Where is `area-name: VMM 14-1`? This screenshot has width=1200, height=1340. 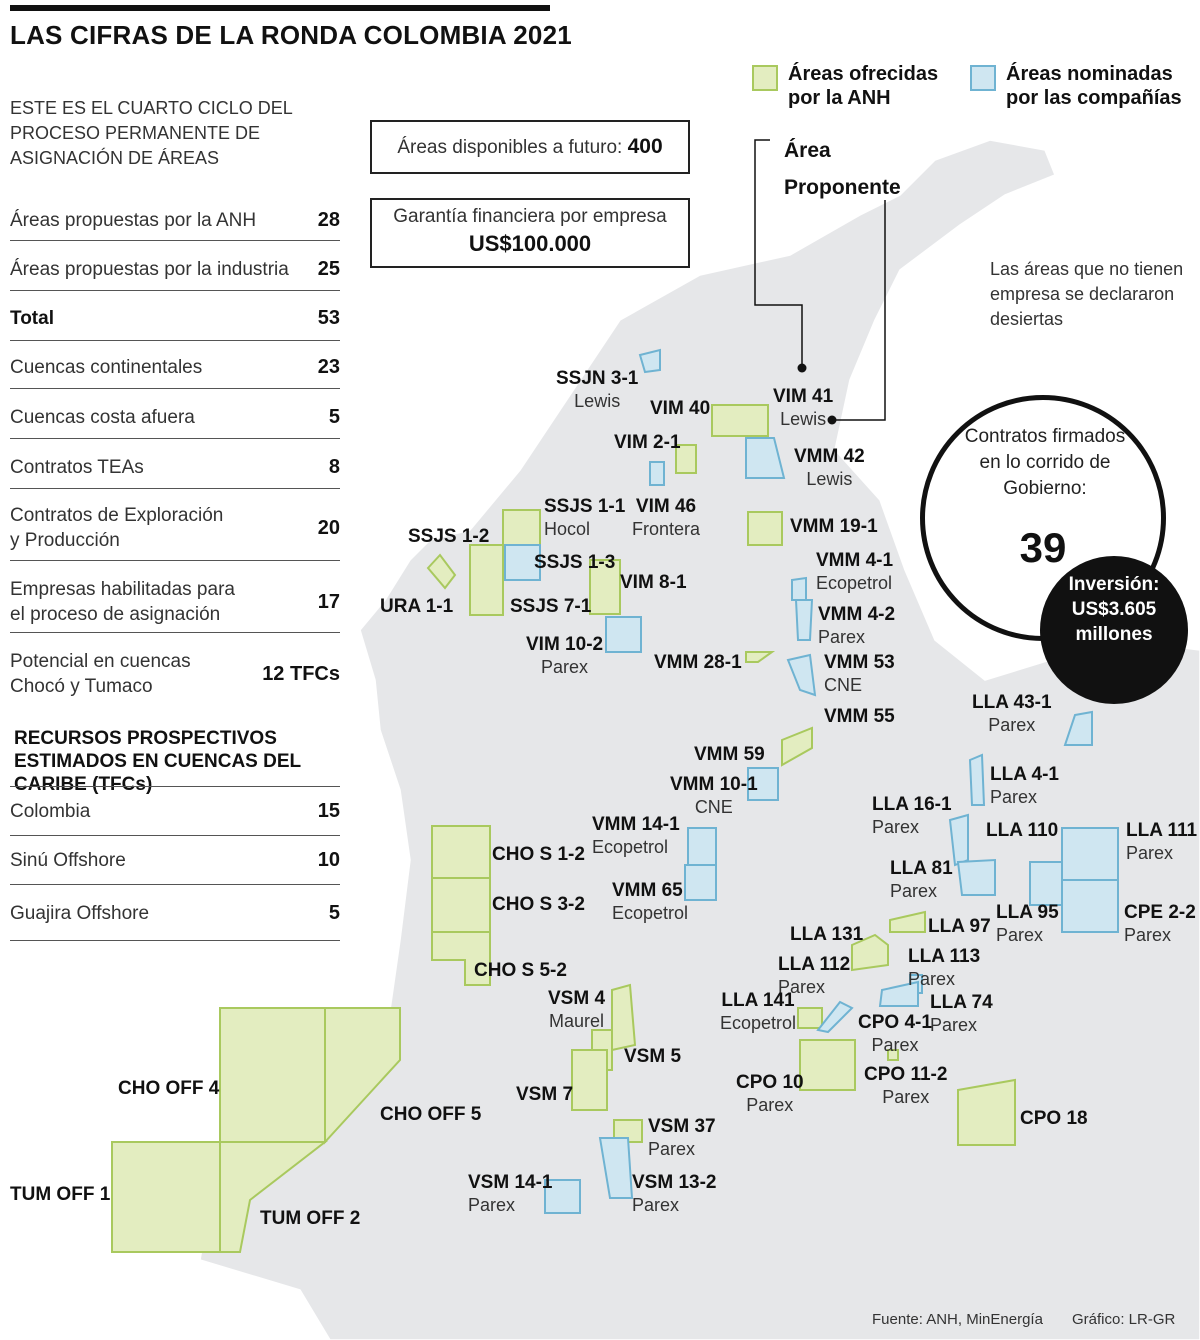
area-name: VMM 14-1 is located at coordinates (636, 824).